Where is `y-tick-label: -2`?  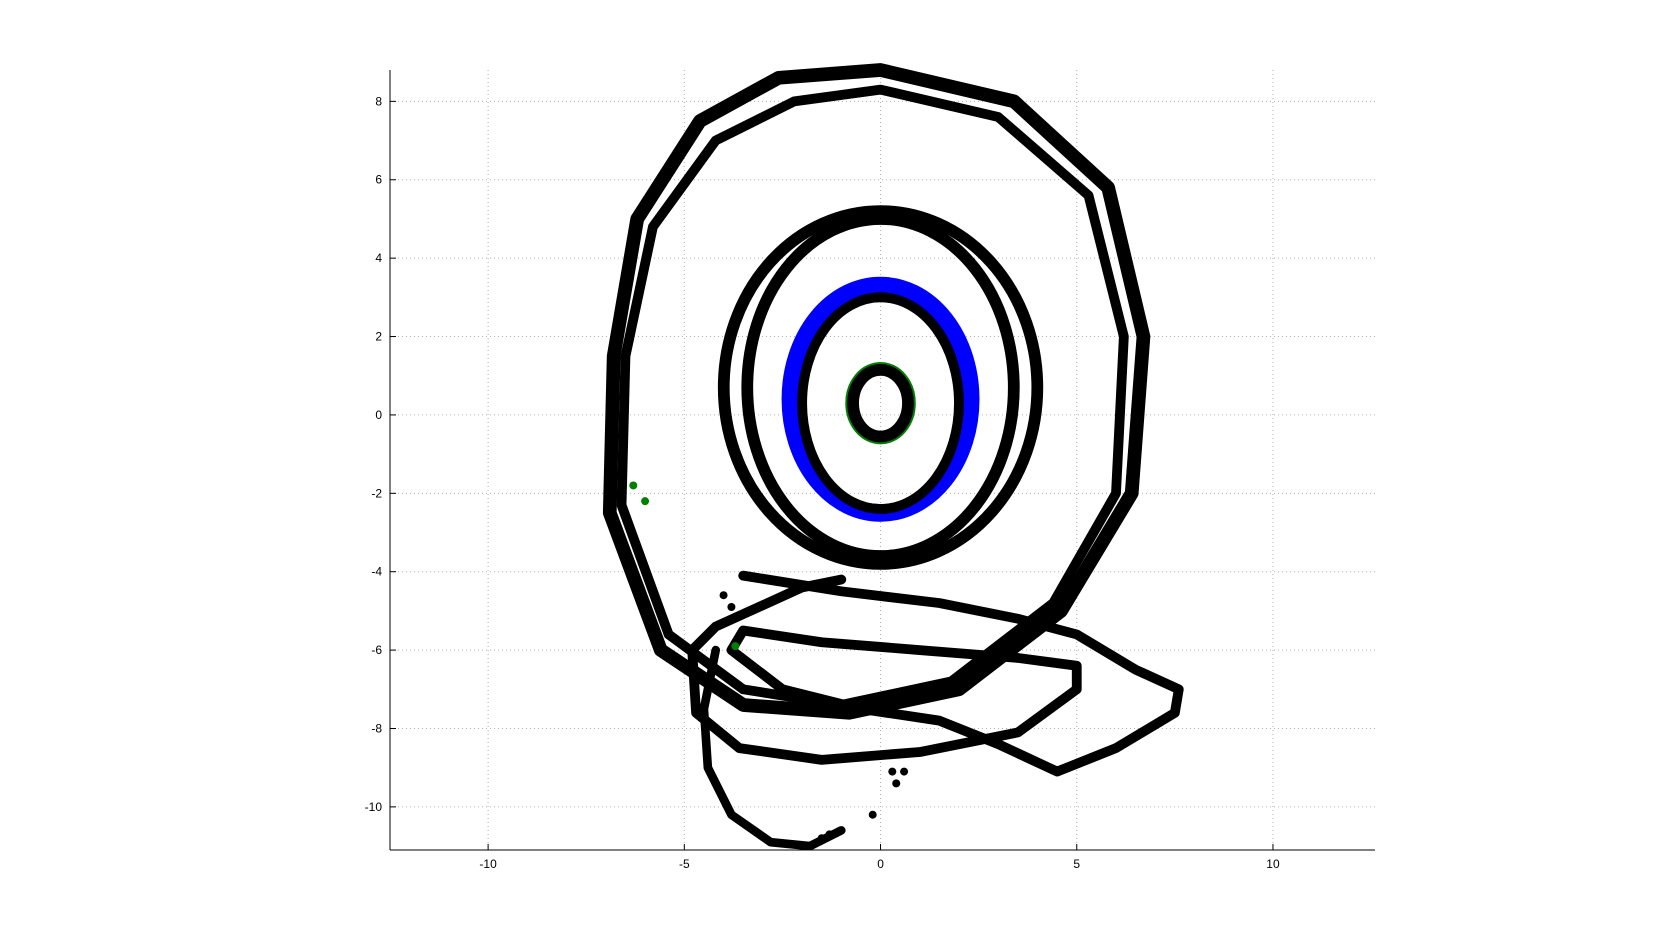
y-tick-label: -2 is located at coordinates (376, 493).